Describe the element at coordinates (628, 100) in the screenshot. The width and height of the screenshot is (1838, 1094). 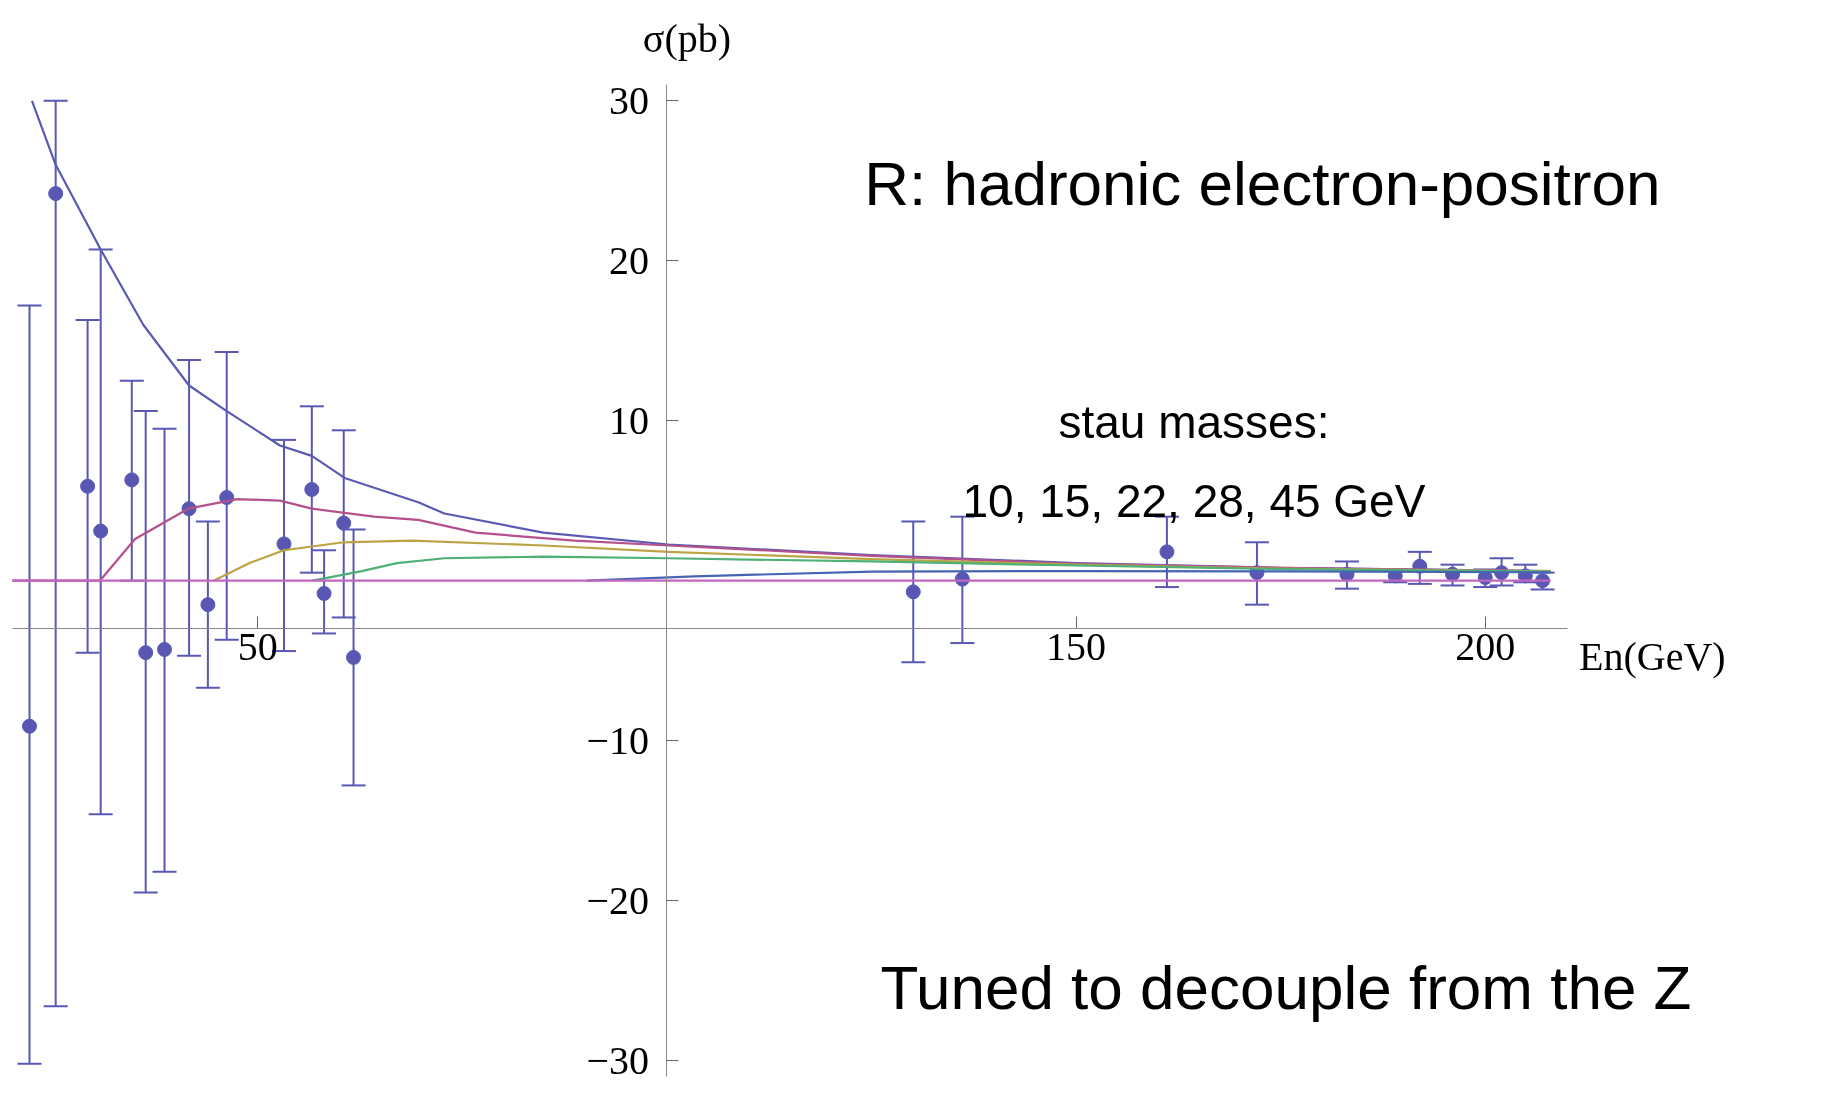
I see `y-tick-label: 30` at that location.